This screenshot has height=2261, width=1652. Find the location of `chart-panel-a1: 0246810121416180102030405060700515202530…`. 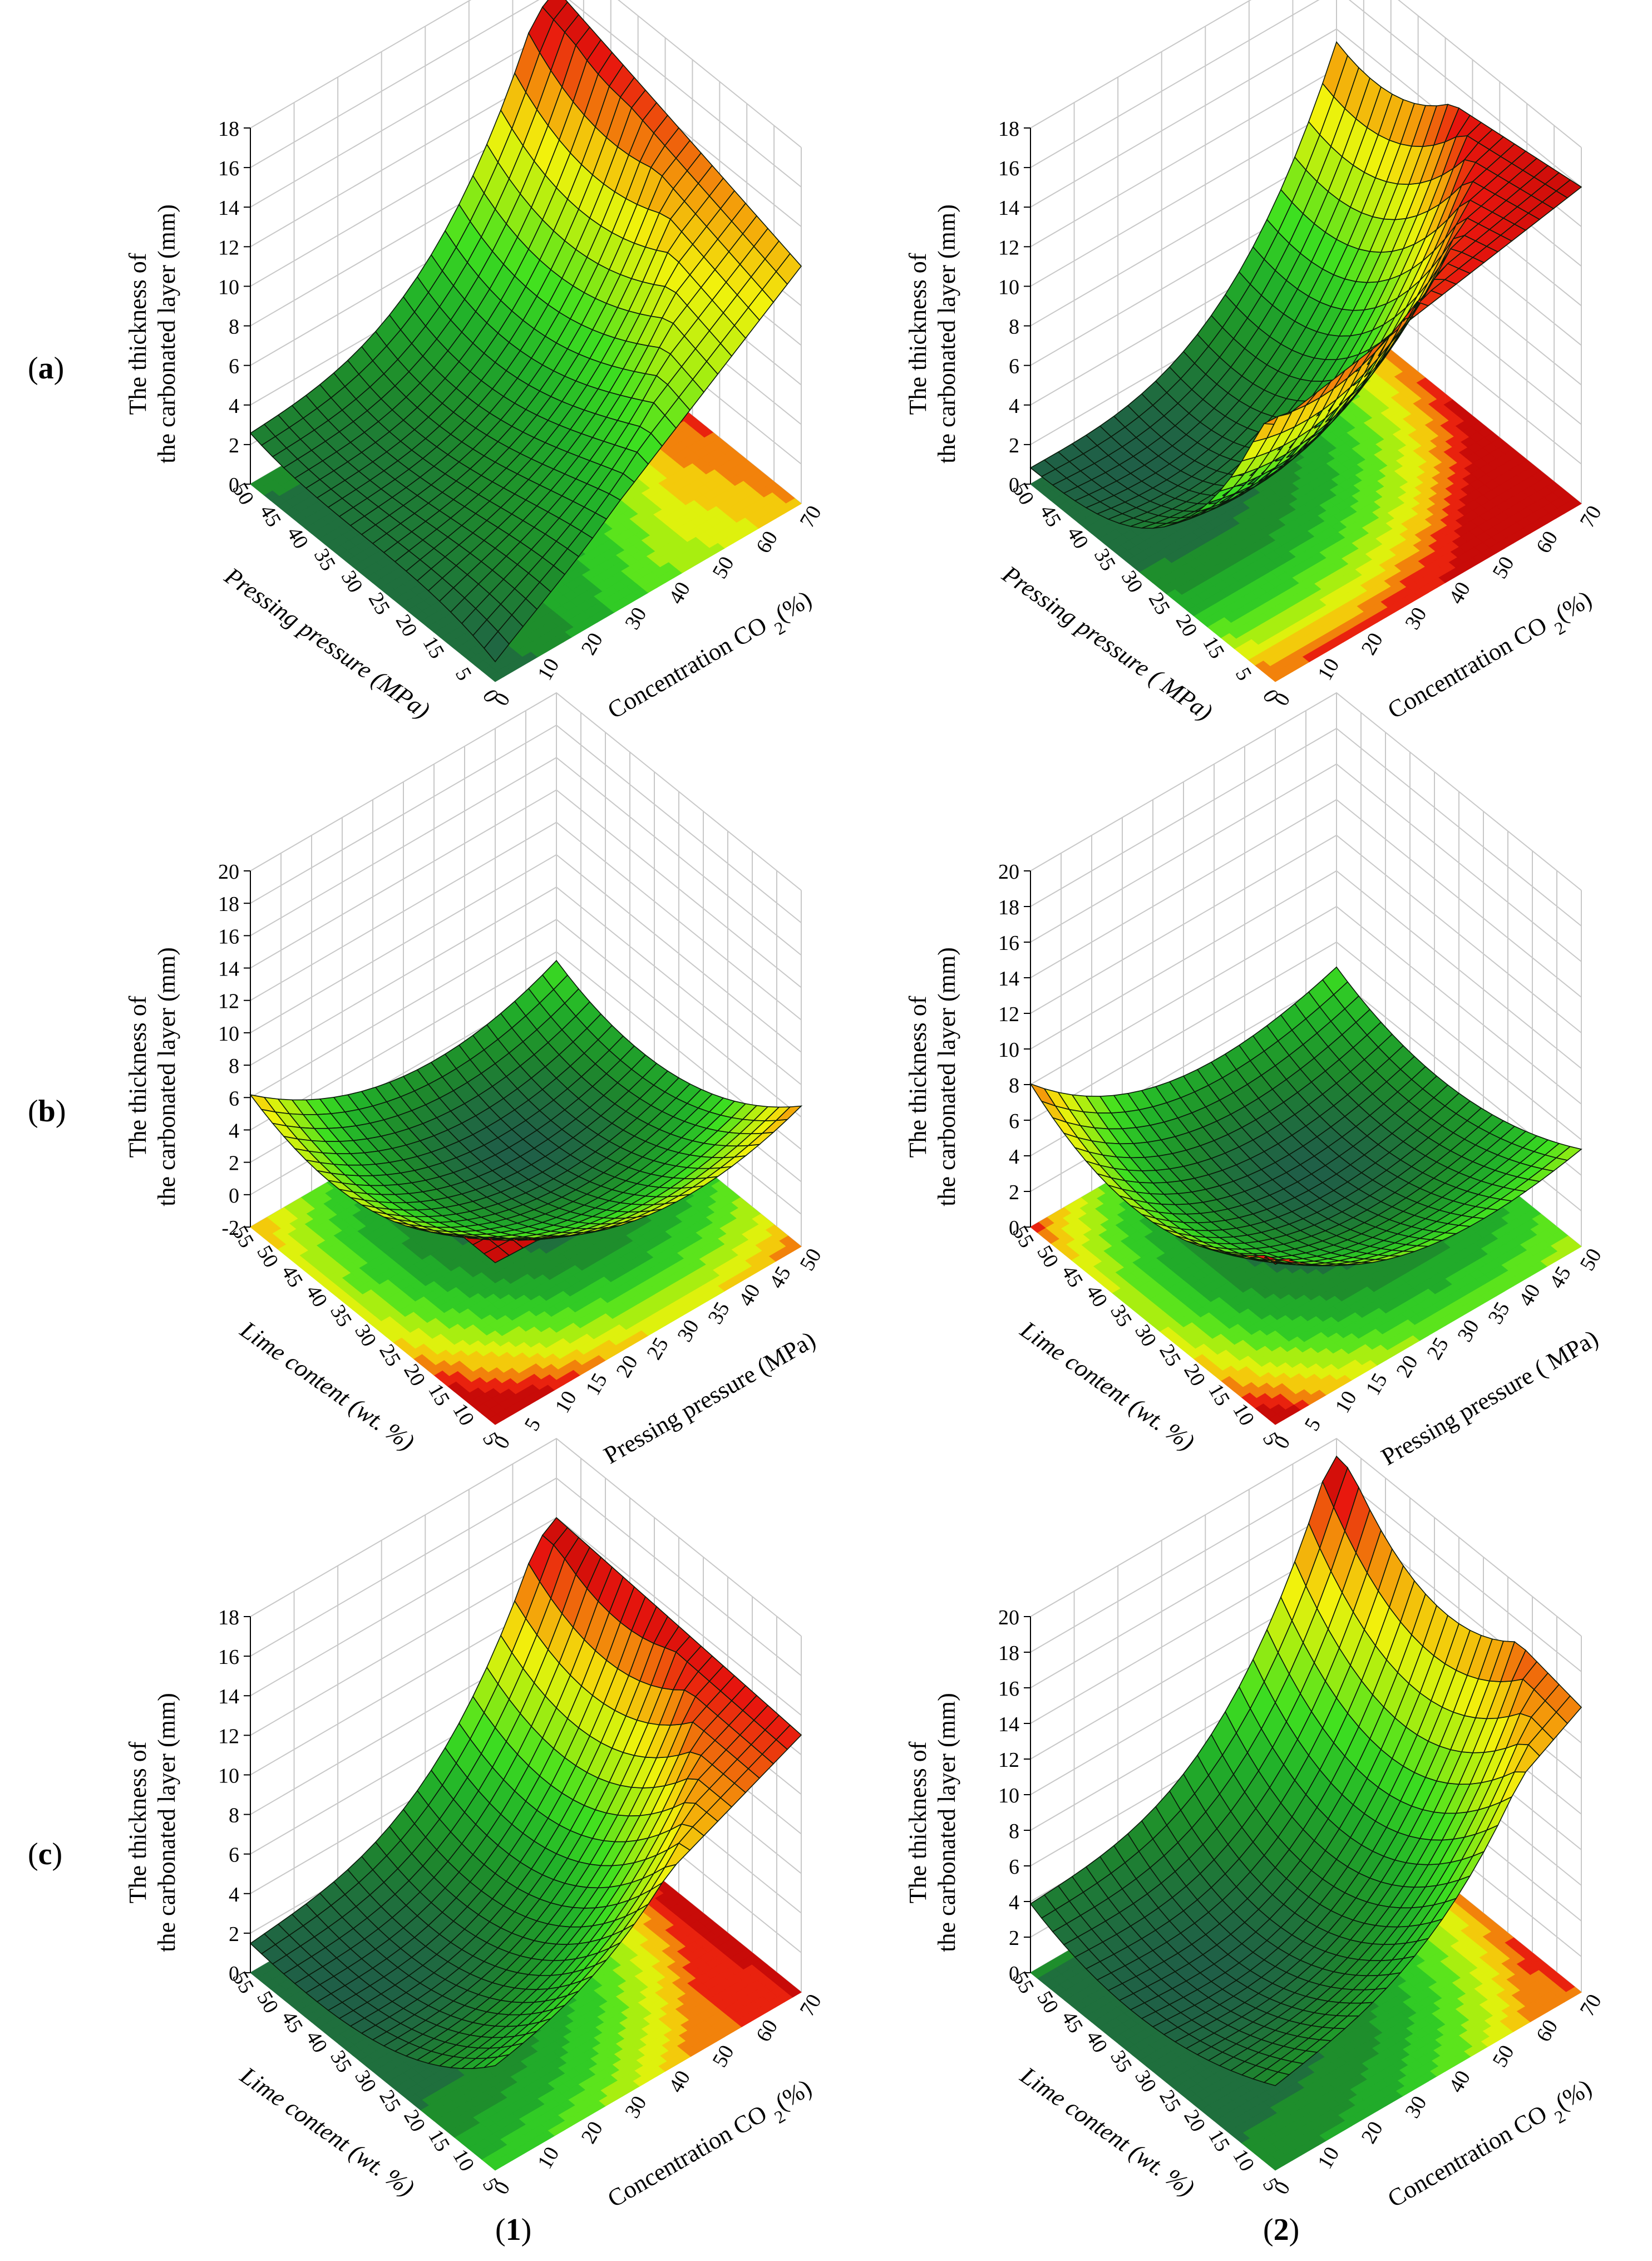

chart-panel-a1: 0246810121416180102030405060700515202530… is located at coordinates (475, 362).